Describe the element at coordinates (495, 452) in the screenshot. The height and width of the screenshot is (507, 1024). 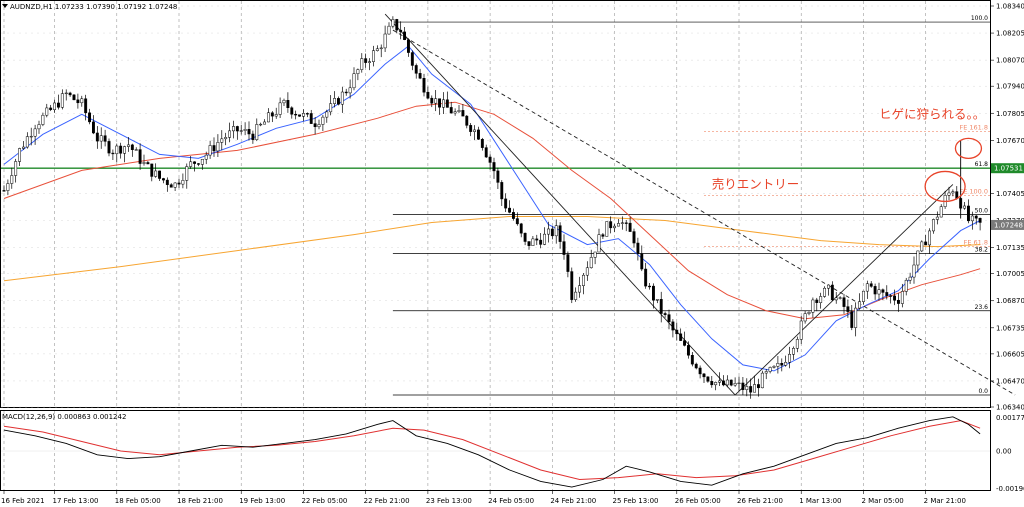
I see `macd-indicator` at that location.